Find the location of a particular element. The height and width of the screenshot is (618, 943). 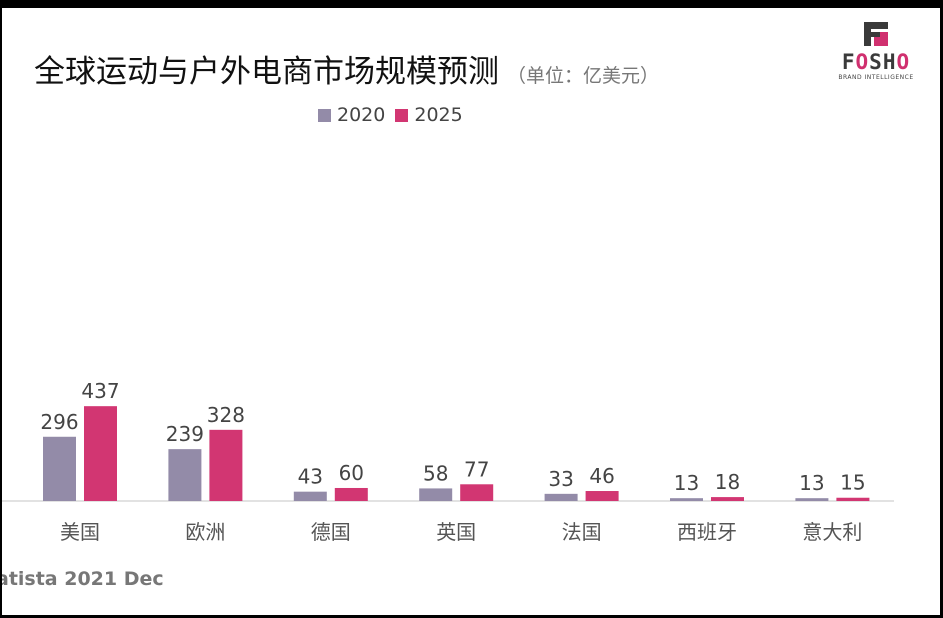

x-tick-label: 法国 is located at coordinates (582, 532).